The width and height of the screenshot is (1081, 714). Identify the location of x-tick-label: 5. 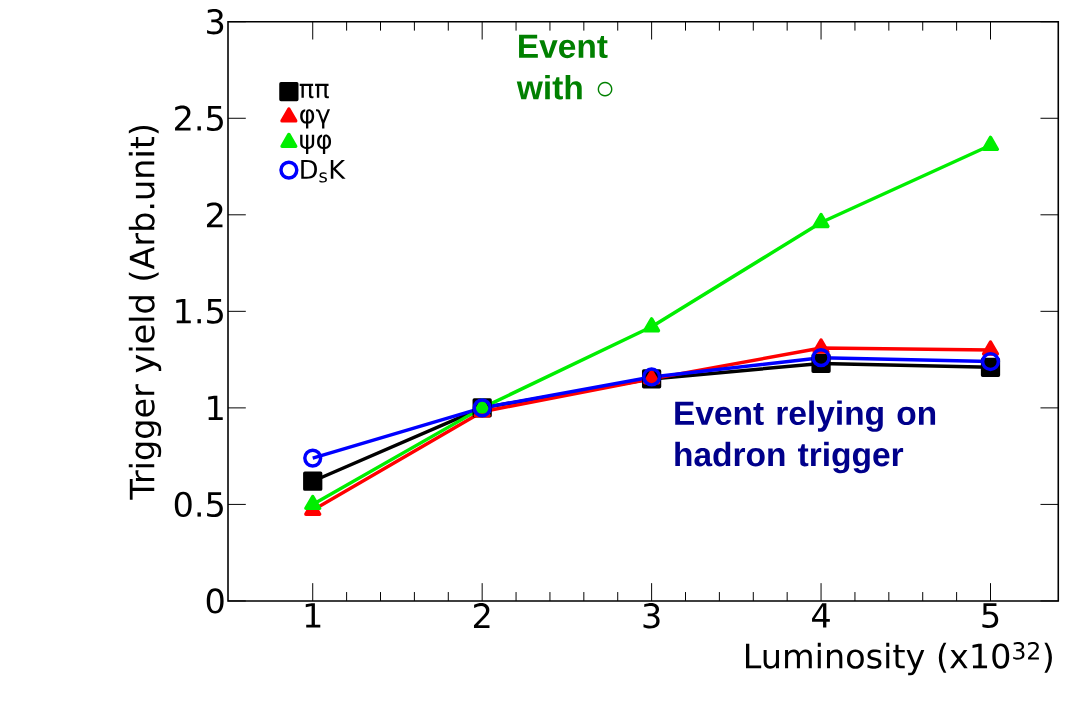
(990, 616).